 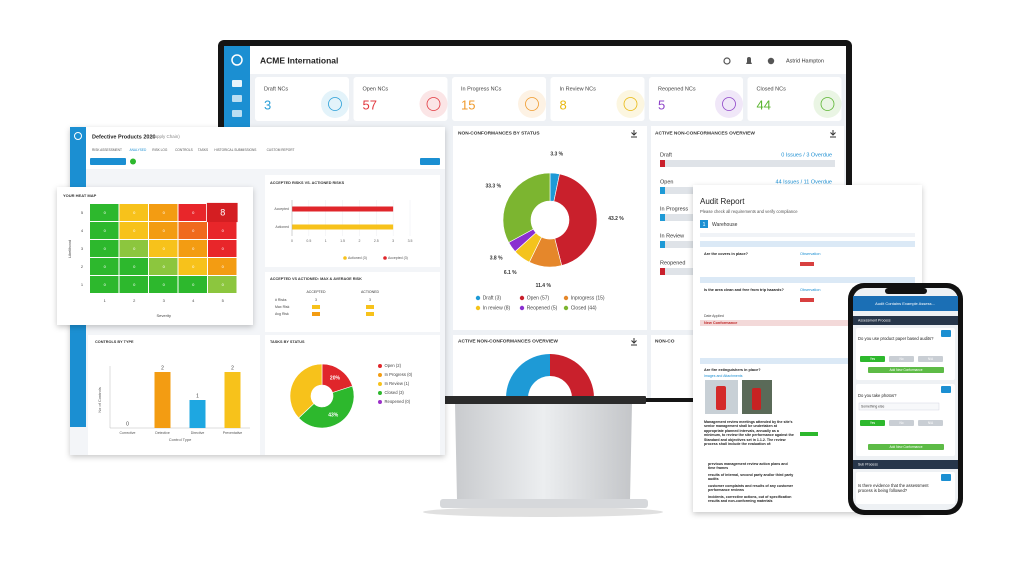 What do you see at coordinates (82, 212) in the screenshot?
I see `y-tick-label: 5` at bounding box center [82, 212].